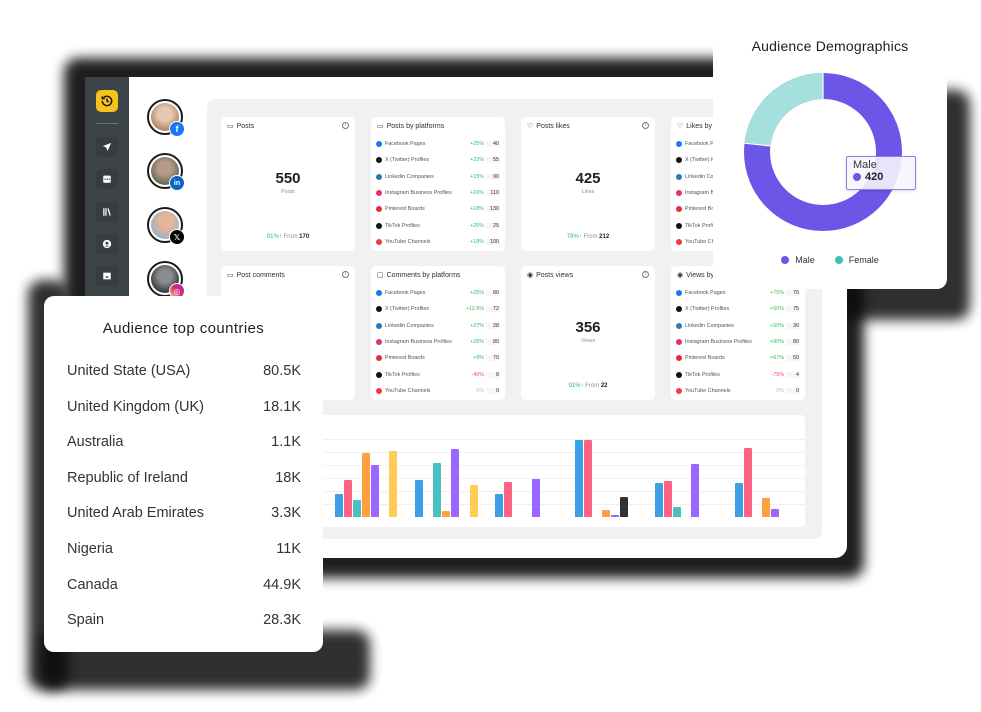 The image size is (981, 712). Describe the element at coordinates (588, 386) in the screenshot. I see `views-trend: 91%↑ From 22` at that location.